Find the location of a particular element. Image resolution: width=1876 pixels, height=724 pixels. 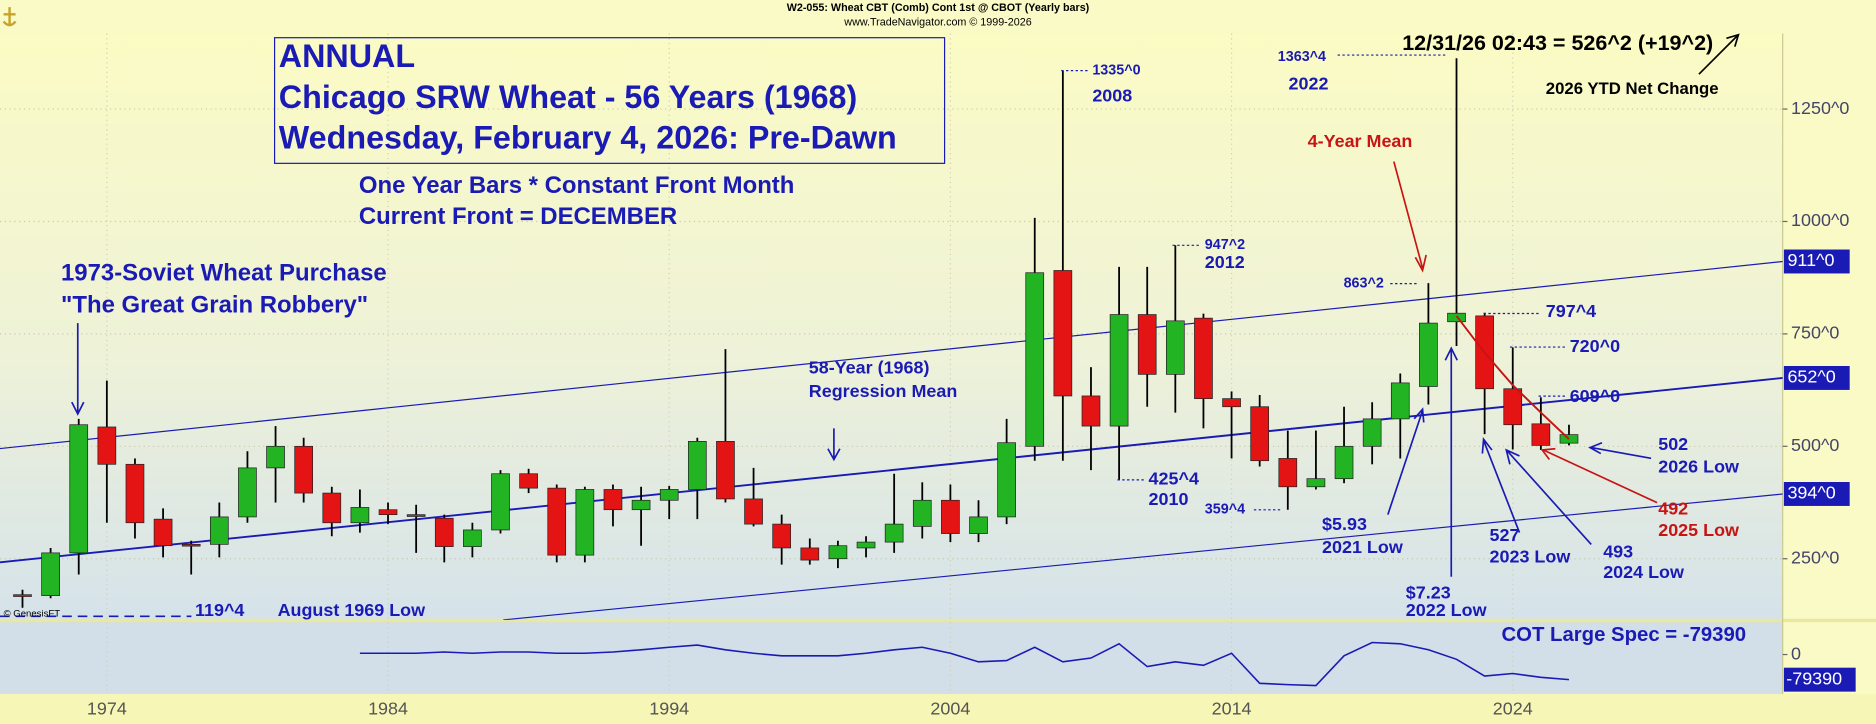

annotation: 502 is located at coordinates (1673, 444).